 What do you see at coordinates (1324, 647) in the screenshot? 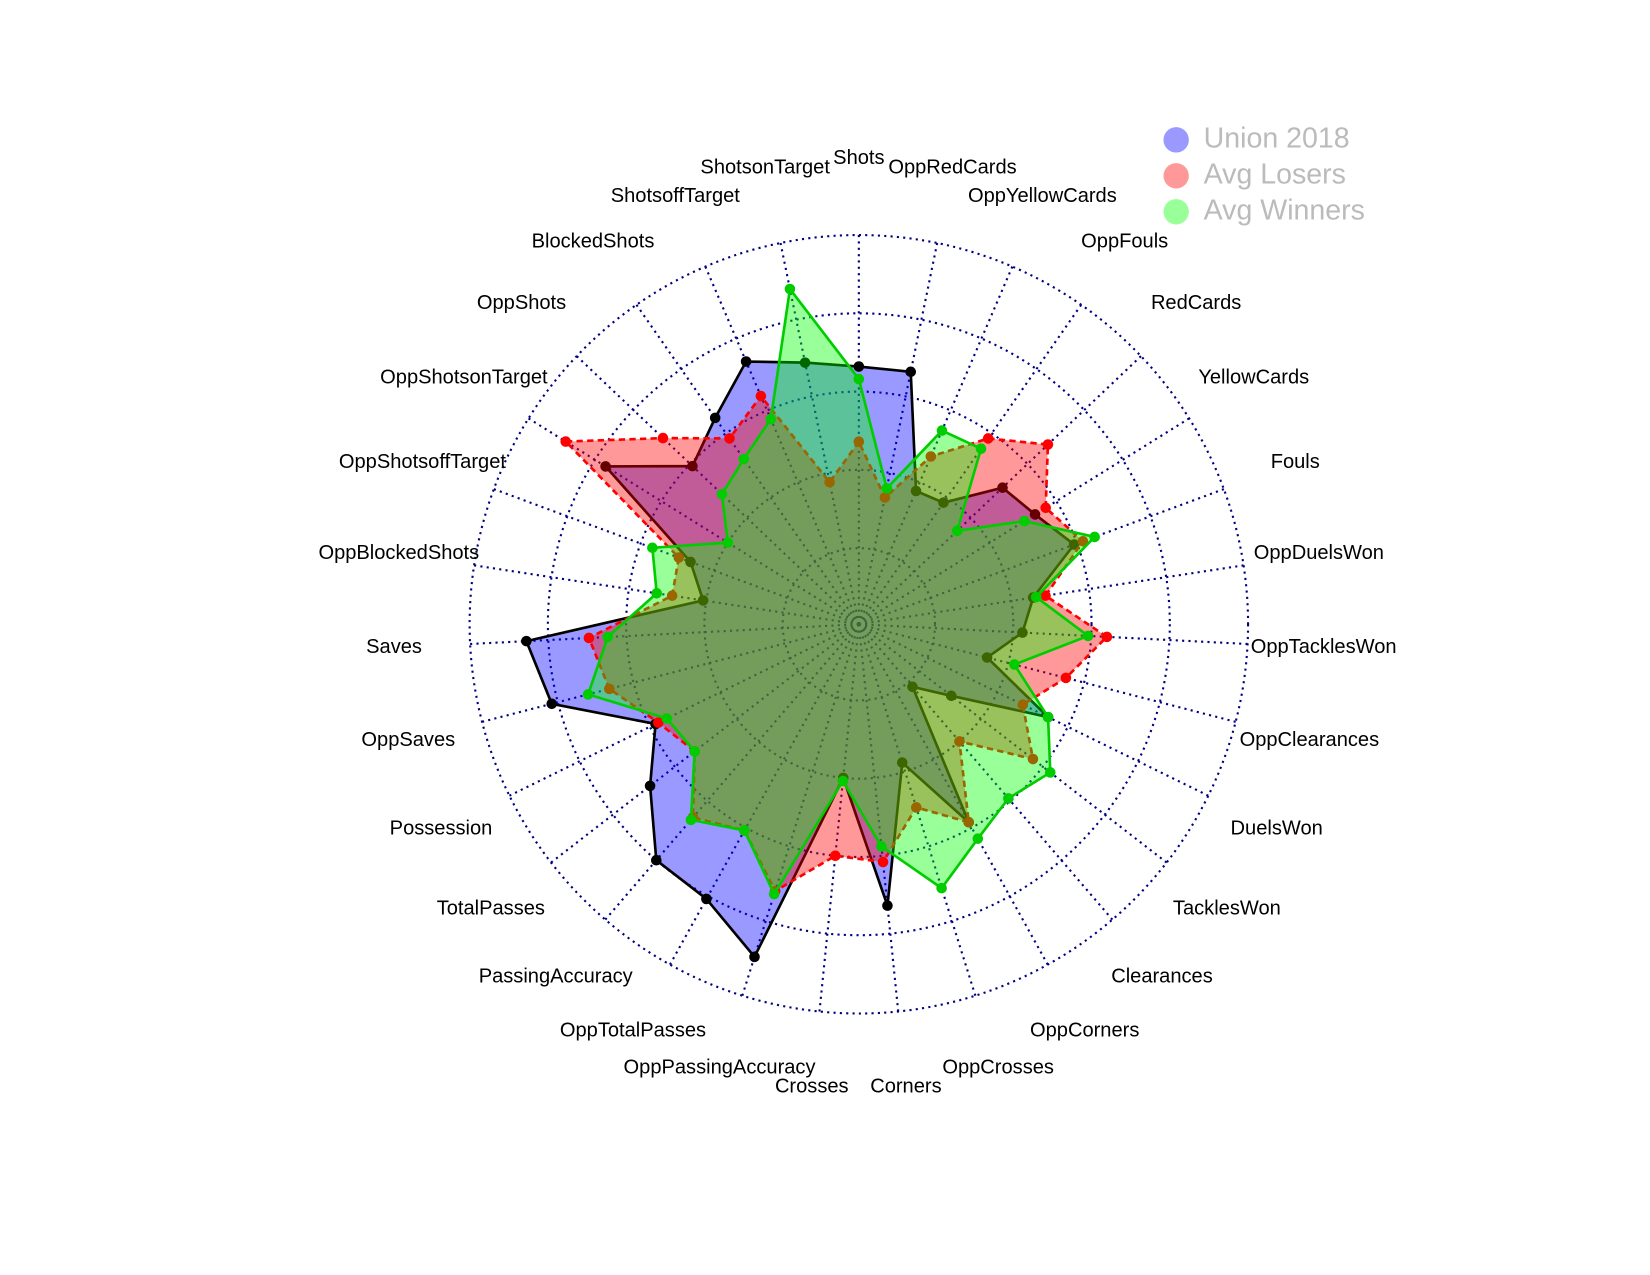
I see `axis-label: OppTacklesWon` at bounding box center [1324, 647].